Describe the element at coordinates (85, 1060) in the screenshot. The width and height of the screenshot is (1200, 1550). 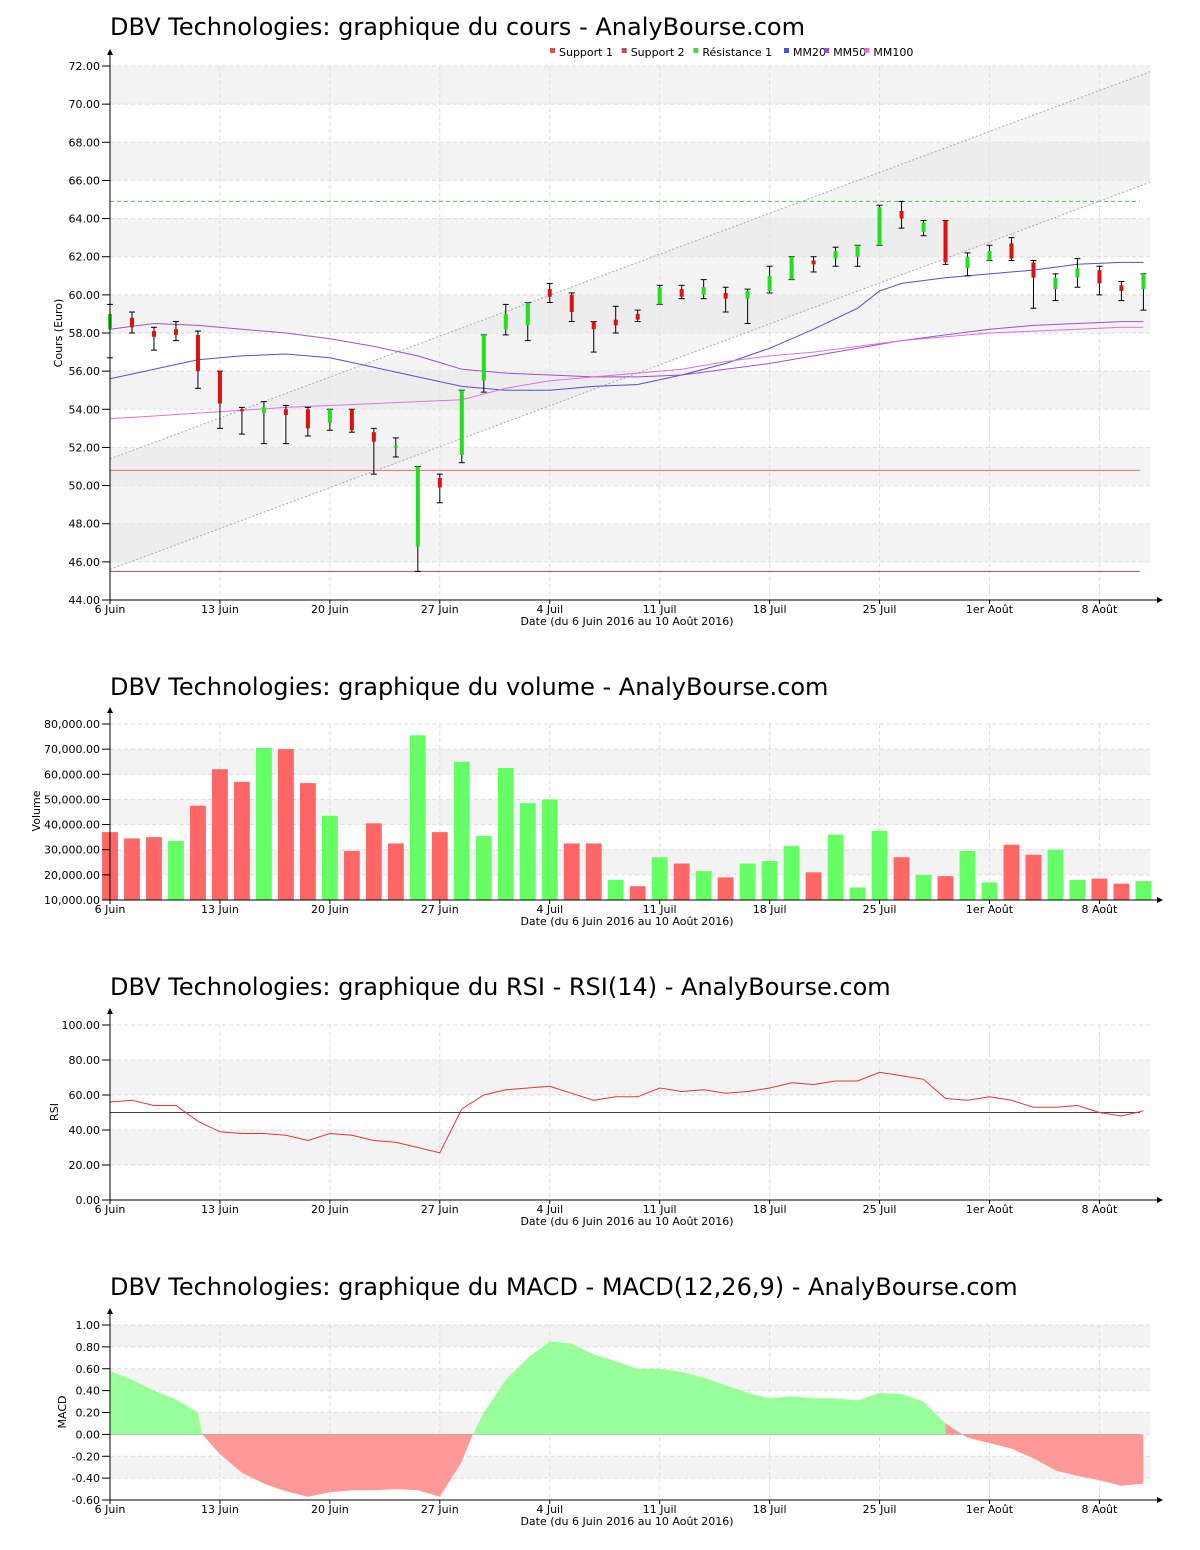
I see `y-tick-label: 80.00` at that location.